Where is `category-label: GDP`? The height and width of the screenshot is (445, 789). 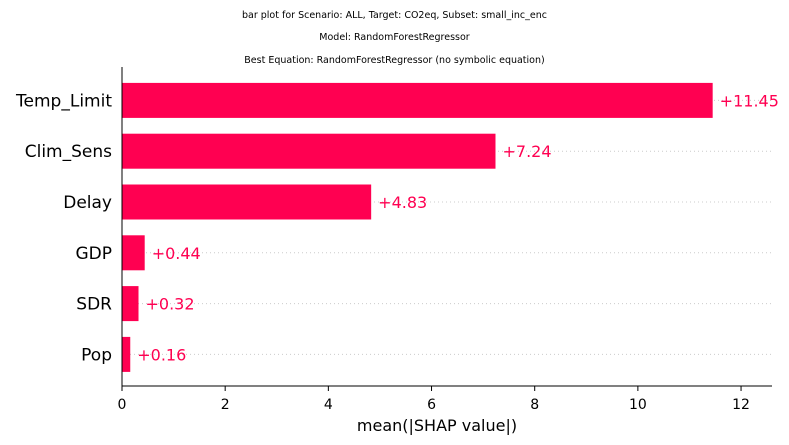
category-label: GDP is located at coordinates (93, 254).